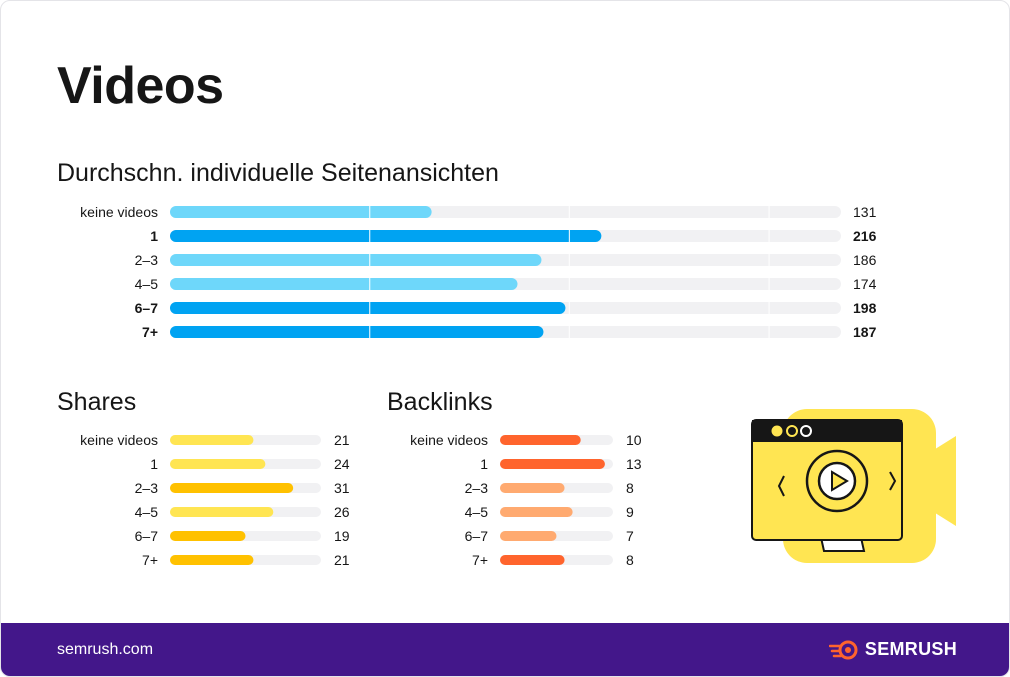 This screenshot has width=1010, height=677. What do you see at coordinates (634, 464) in the screenshot?
I see `value-label-backlinks: 13` at bounding box center [634, 464].